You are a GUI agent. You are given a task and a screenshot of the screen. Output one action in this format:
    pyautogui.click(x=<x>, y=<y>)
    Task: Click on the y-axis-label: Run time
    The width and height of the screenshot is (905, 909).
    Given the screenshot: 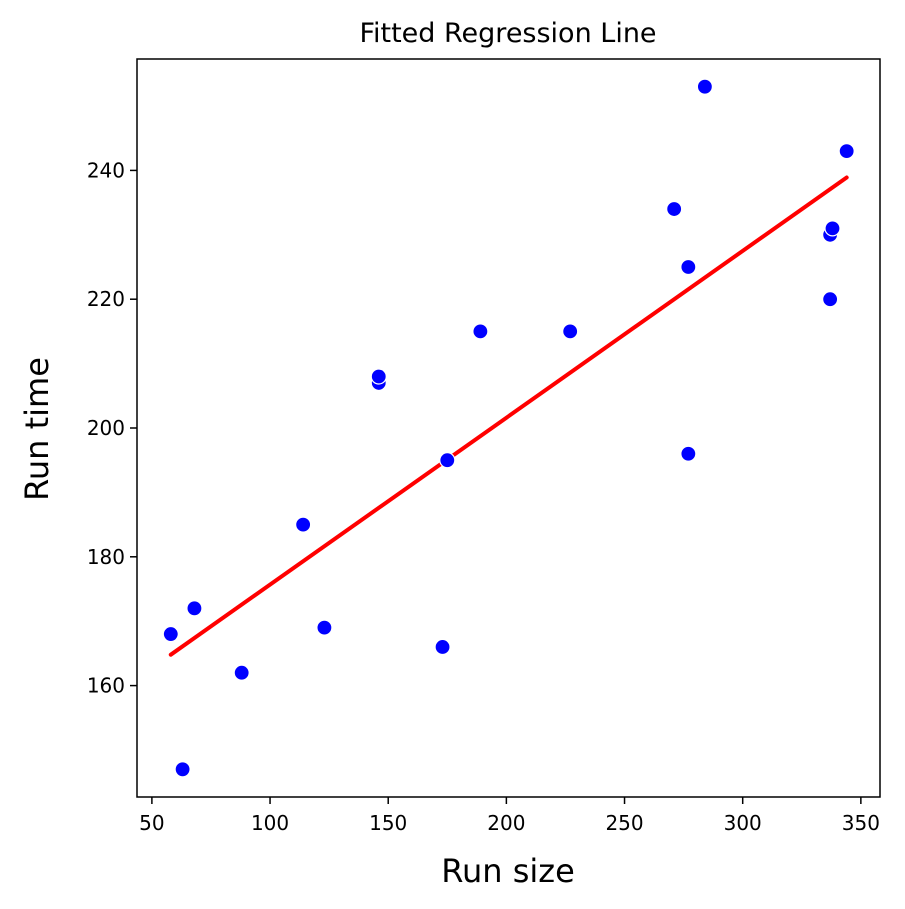 What is the action you would take?
    pyautogui.click(x=37, y=429)
    